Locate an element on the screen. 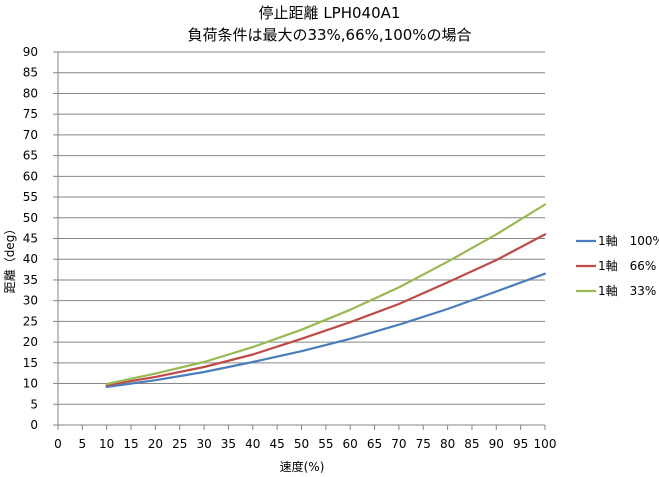 The width and height of the screenshot is (659, 477). legend-label: 1軸 66% is located at coordinates (627, 266).